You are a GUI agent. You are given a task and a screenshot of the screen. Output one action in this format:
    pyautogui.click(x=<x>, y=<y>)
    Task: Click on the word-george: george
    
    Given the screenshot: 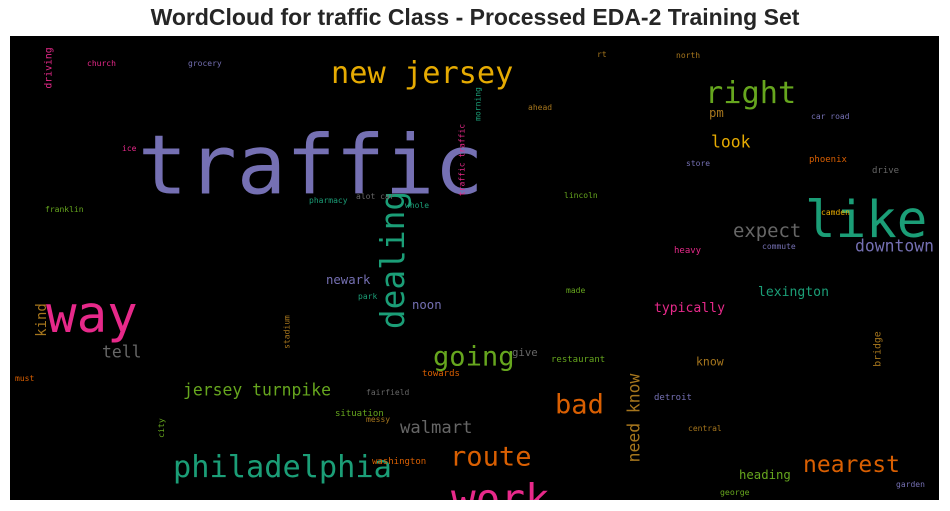 What is the action you would take?
    pyautogui.click(x=735, y=492)
    